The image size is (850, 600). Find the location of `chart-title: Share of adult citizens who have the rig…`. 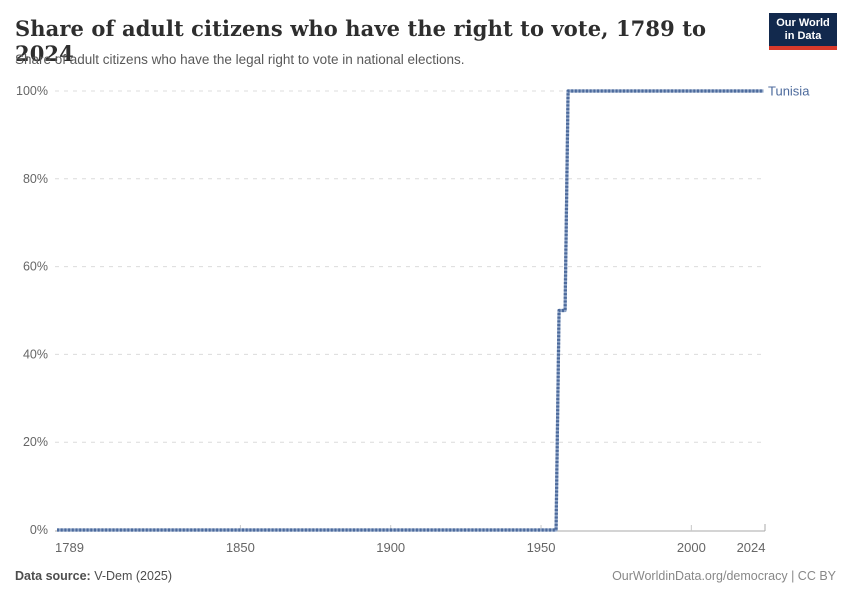

chart-title: Share of adult citizens who have the rig… is located at coordinates (361, 41).